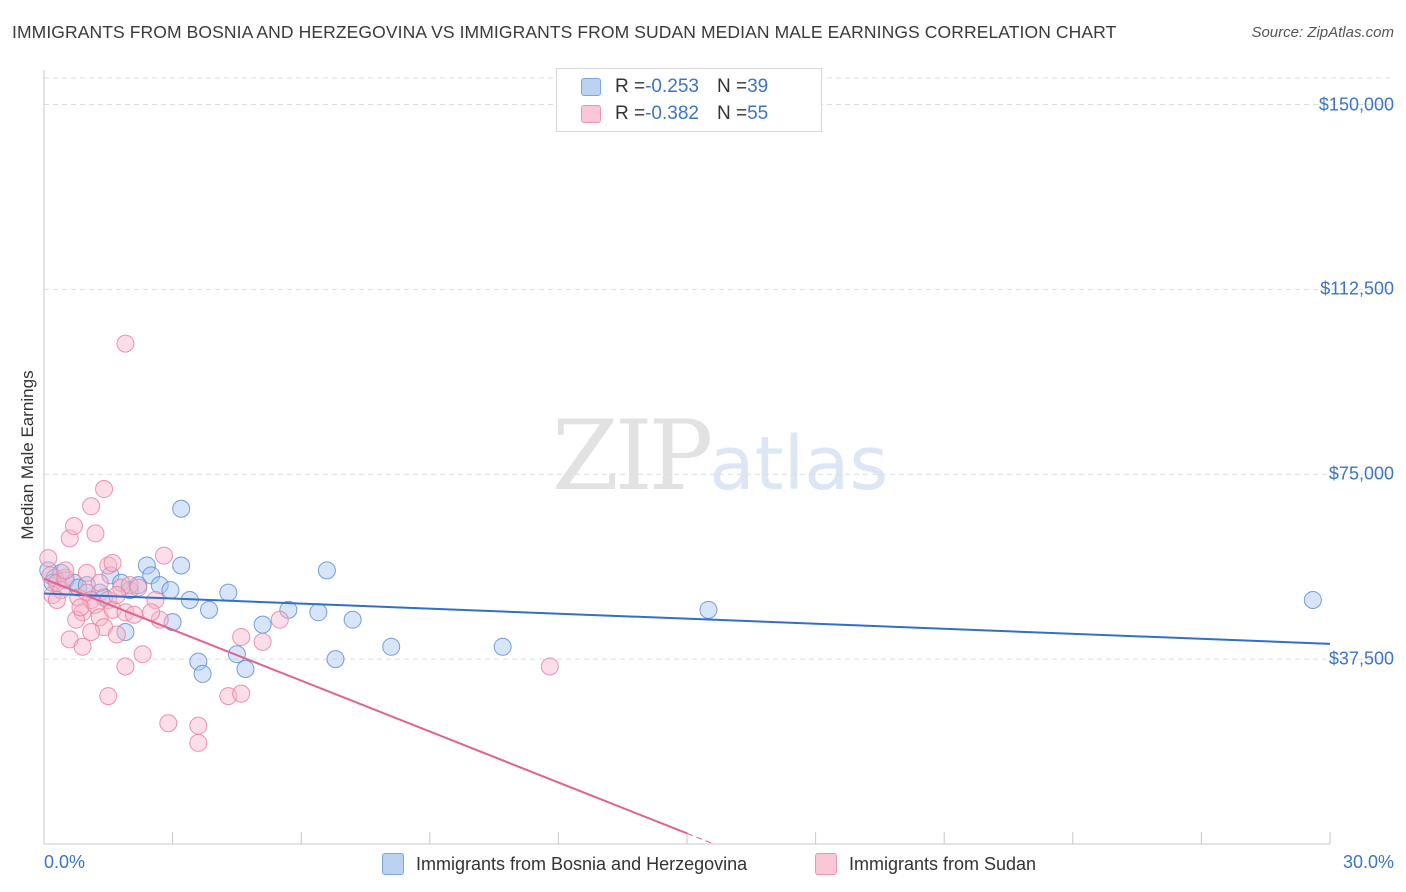  I want to click on legend-n-value: 39, so click(758, 86).